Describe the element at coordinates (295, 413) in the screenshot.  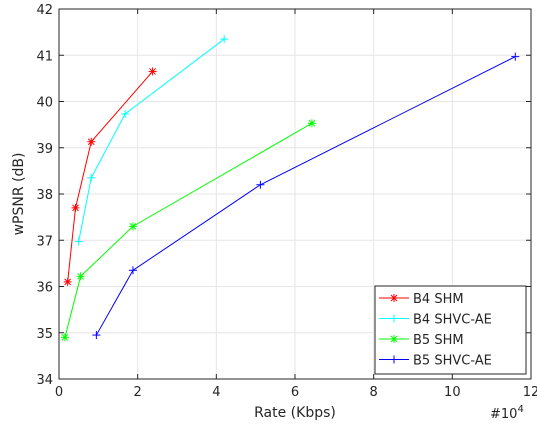
I see `x-axis-label: Rate (Kbps)` at that location.